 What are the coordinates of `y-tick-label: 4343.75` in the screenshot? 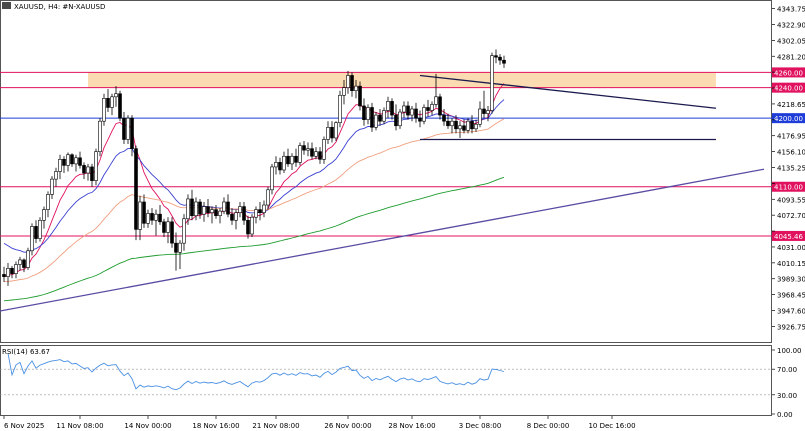 It's located at (791, 10).